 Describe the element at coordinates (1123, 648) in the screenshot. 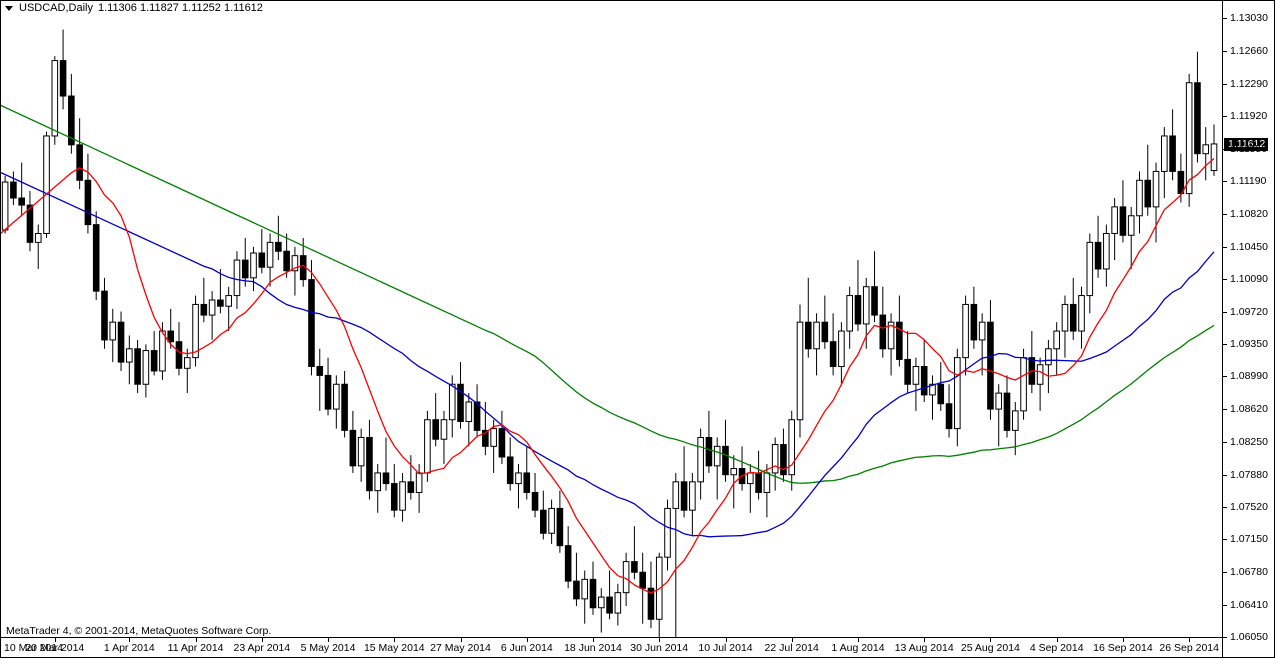

I see `date-axis-label: 16 Sep 2014` at that location.